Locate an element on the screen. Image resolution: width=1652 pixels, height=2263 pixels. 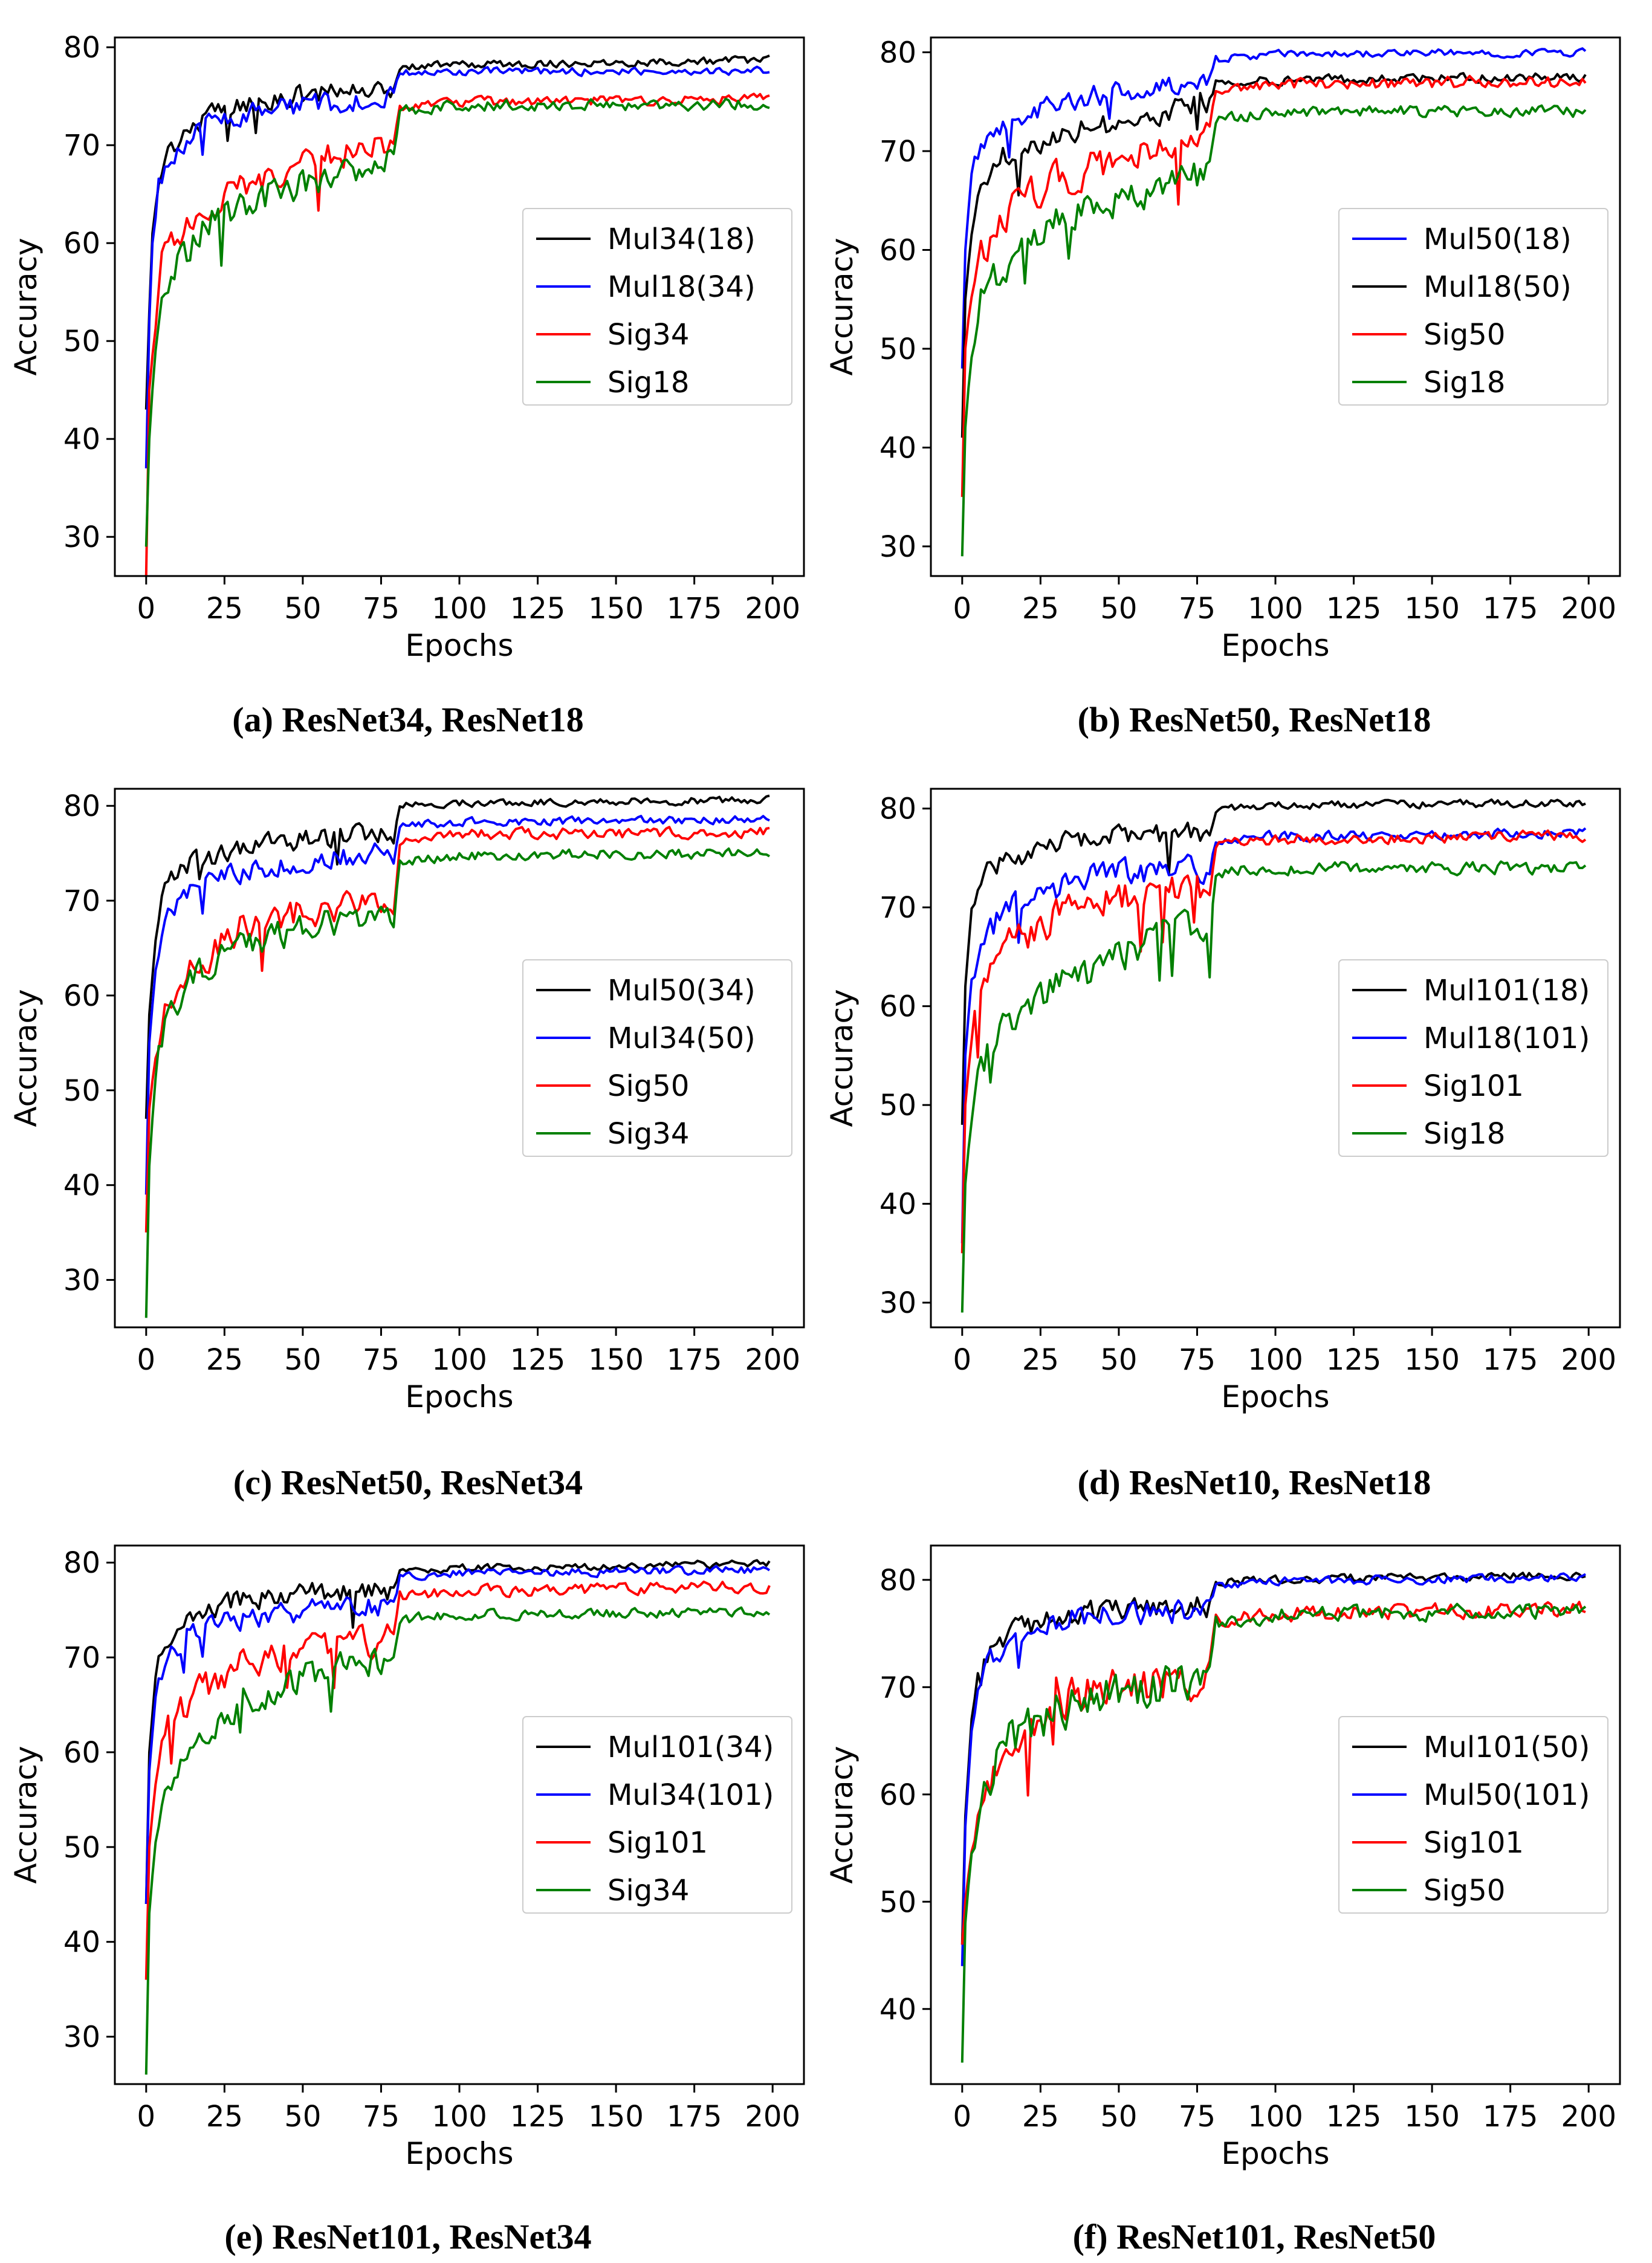
series-line-sig50 is located at coordinates (1274, 285).